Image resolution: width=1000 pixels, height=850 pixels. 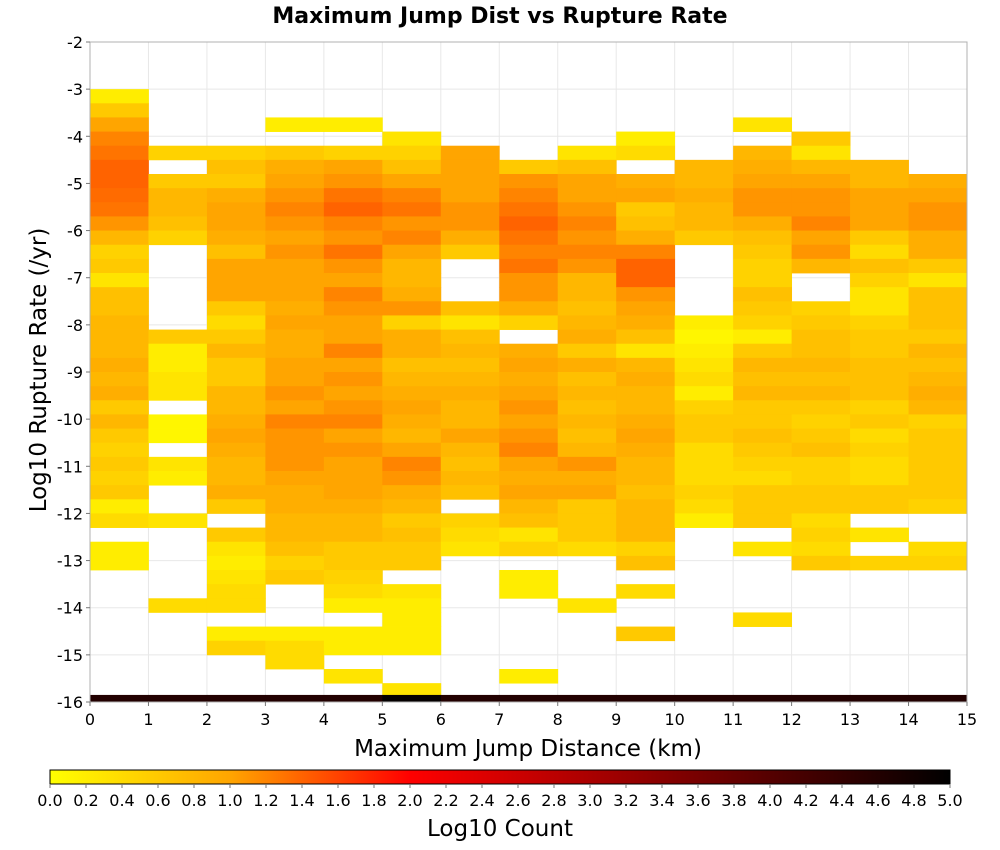 What do you see at coordinates (324, 719) in the screenshot?
I see `x-tick-label: 4` at bounding box center [324, 719].